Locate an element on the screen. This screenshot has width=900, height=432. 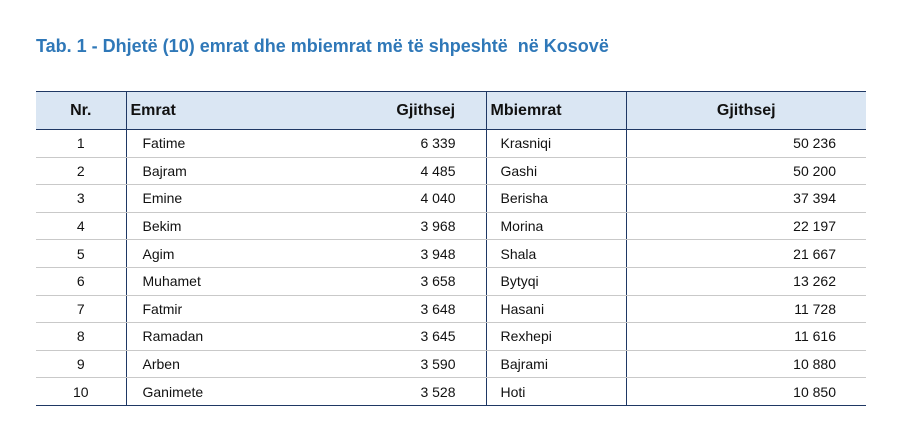
first-name: Arben is located at coordinates (195, 364).